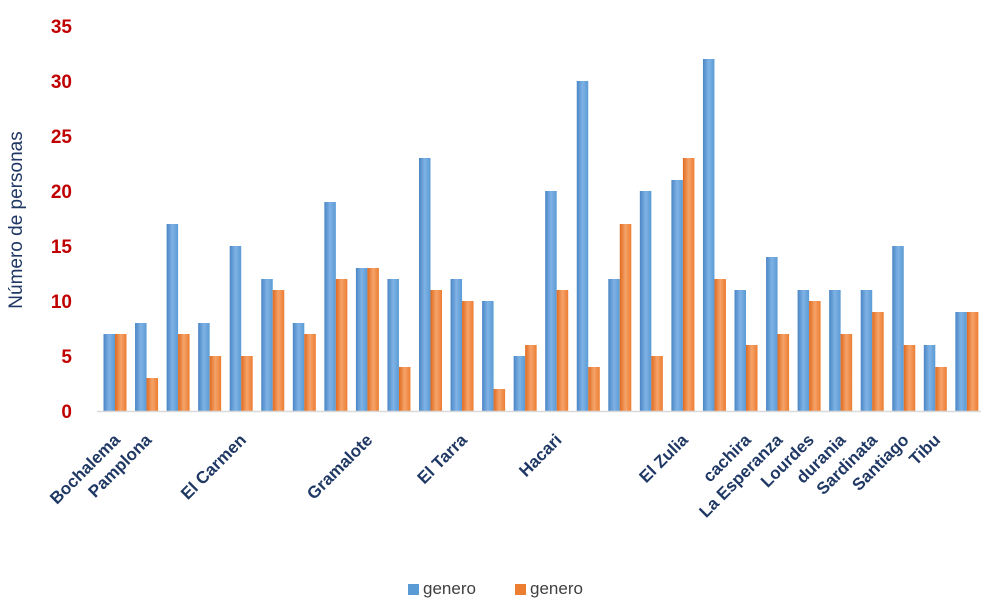  What do you see at coordinates (664, 458) in the screenshot?
I see `x-tick-label: El Zulia` at bounding box center [664, 458].